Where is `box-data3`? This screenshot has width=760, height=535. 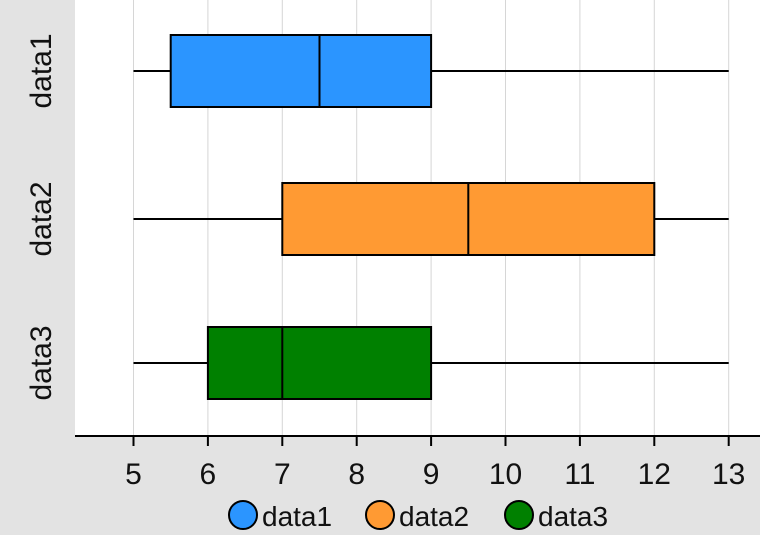
box-data3 is located at coordinates (431, 363).